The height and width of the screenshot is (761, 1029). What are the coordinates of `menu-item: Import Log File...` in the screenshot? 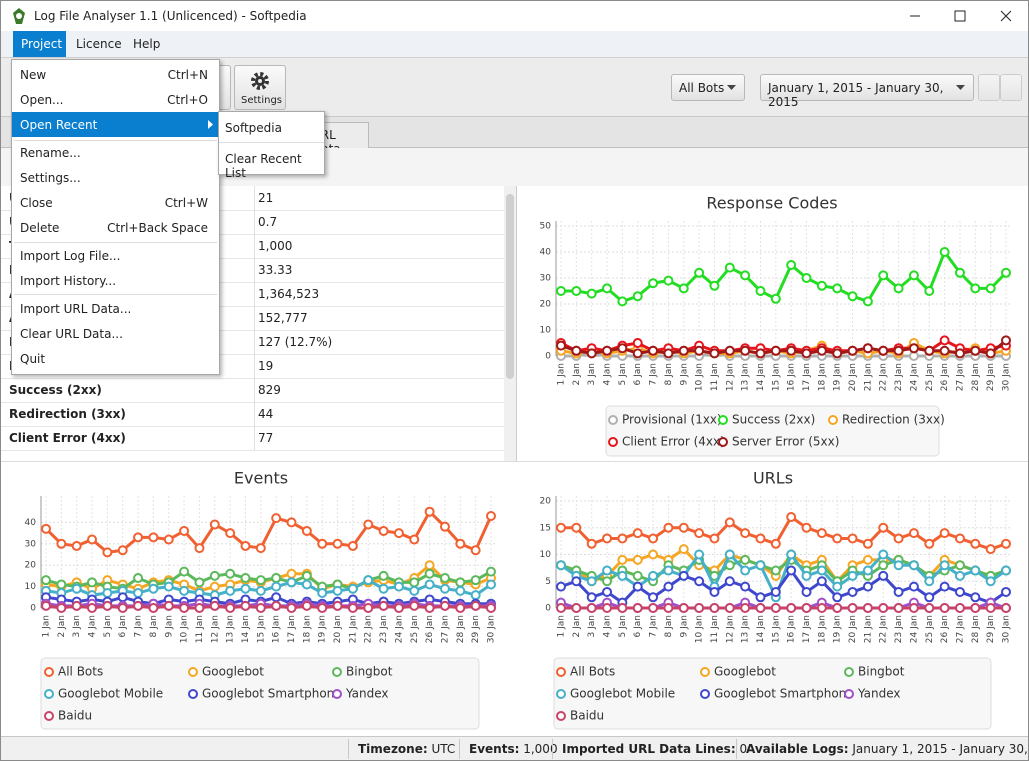 It's located at (70, 256).